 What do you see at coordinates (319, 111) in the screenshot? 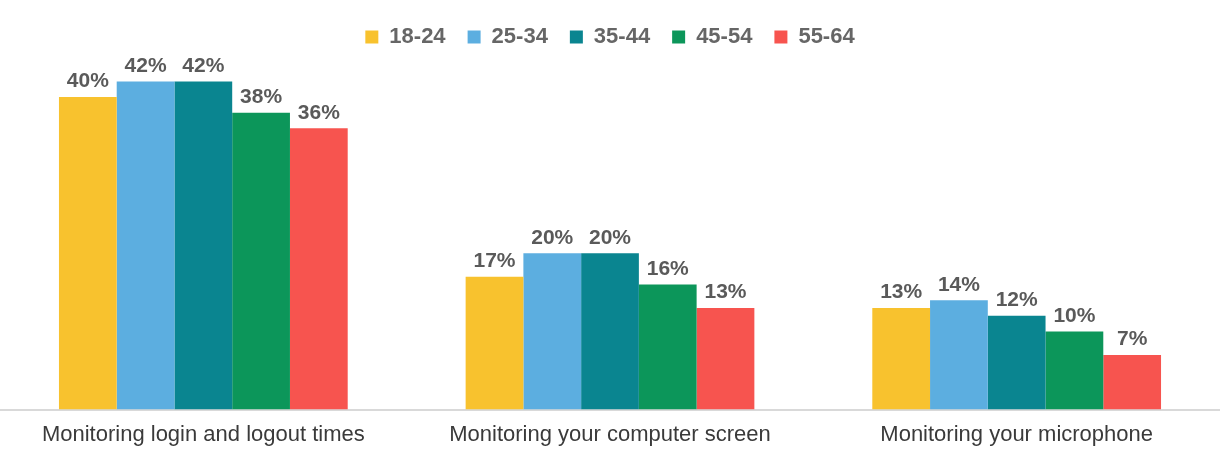
I see `data-label: 36%` at bounding box center [319, 111].